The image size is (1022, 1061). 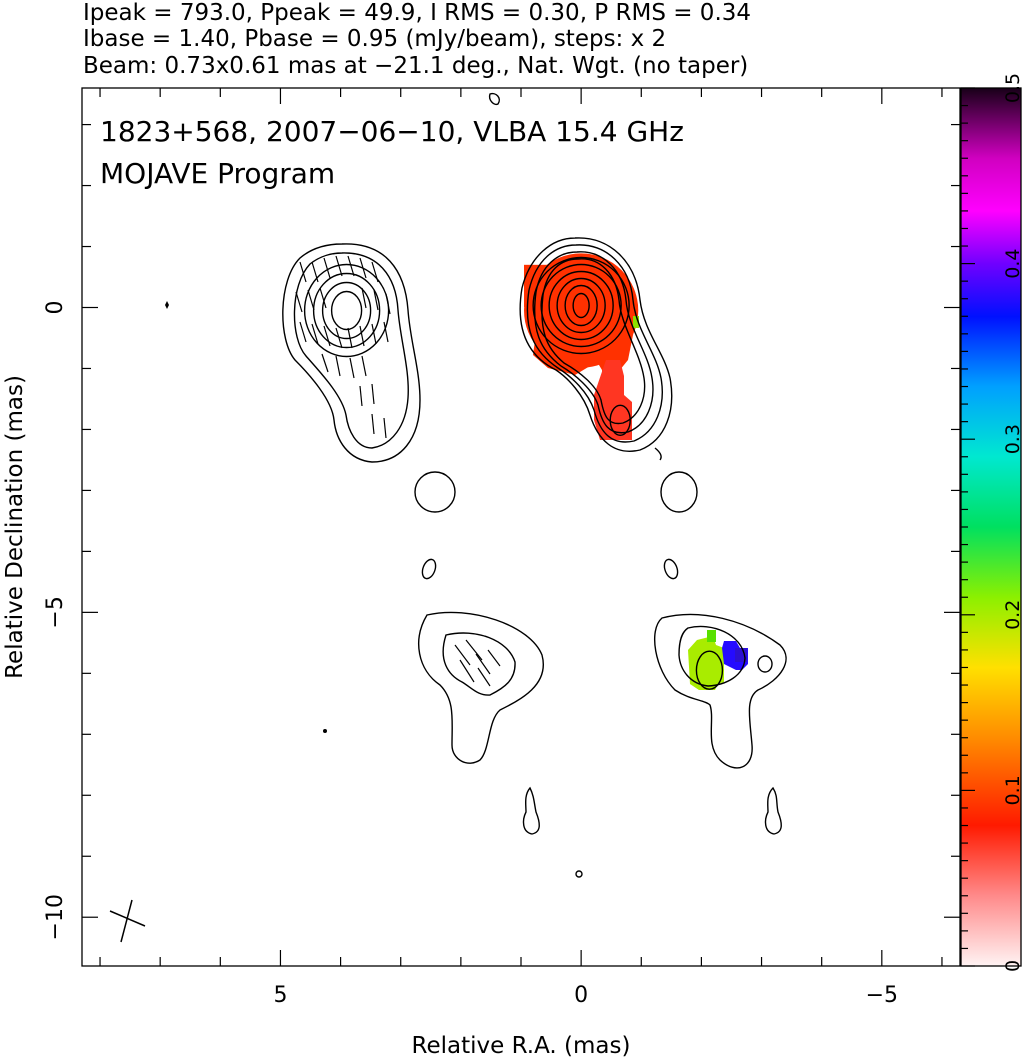 What do you see at coordinates (280, 995) in the screenshot?
I see `x-tick-label: 5` at bounding box center [280, 995].